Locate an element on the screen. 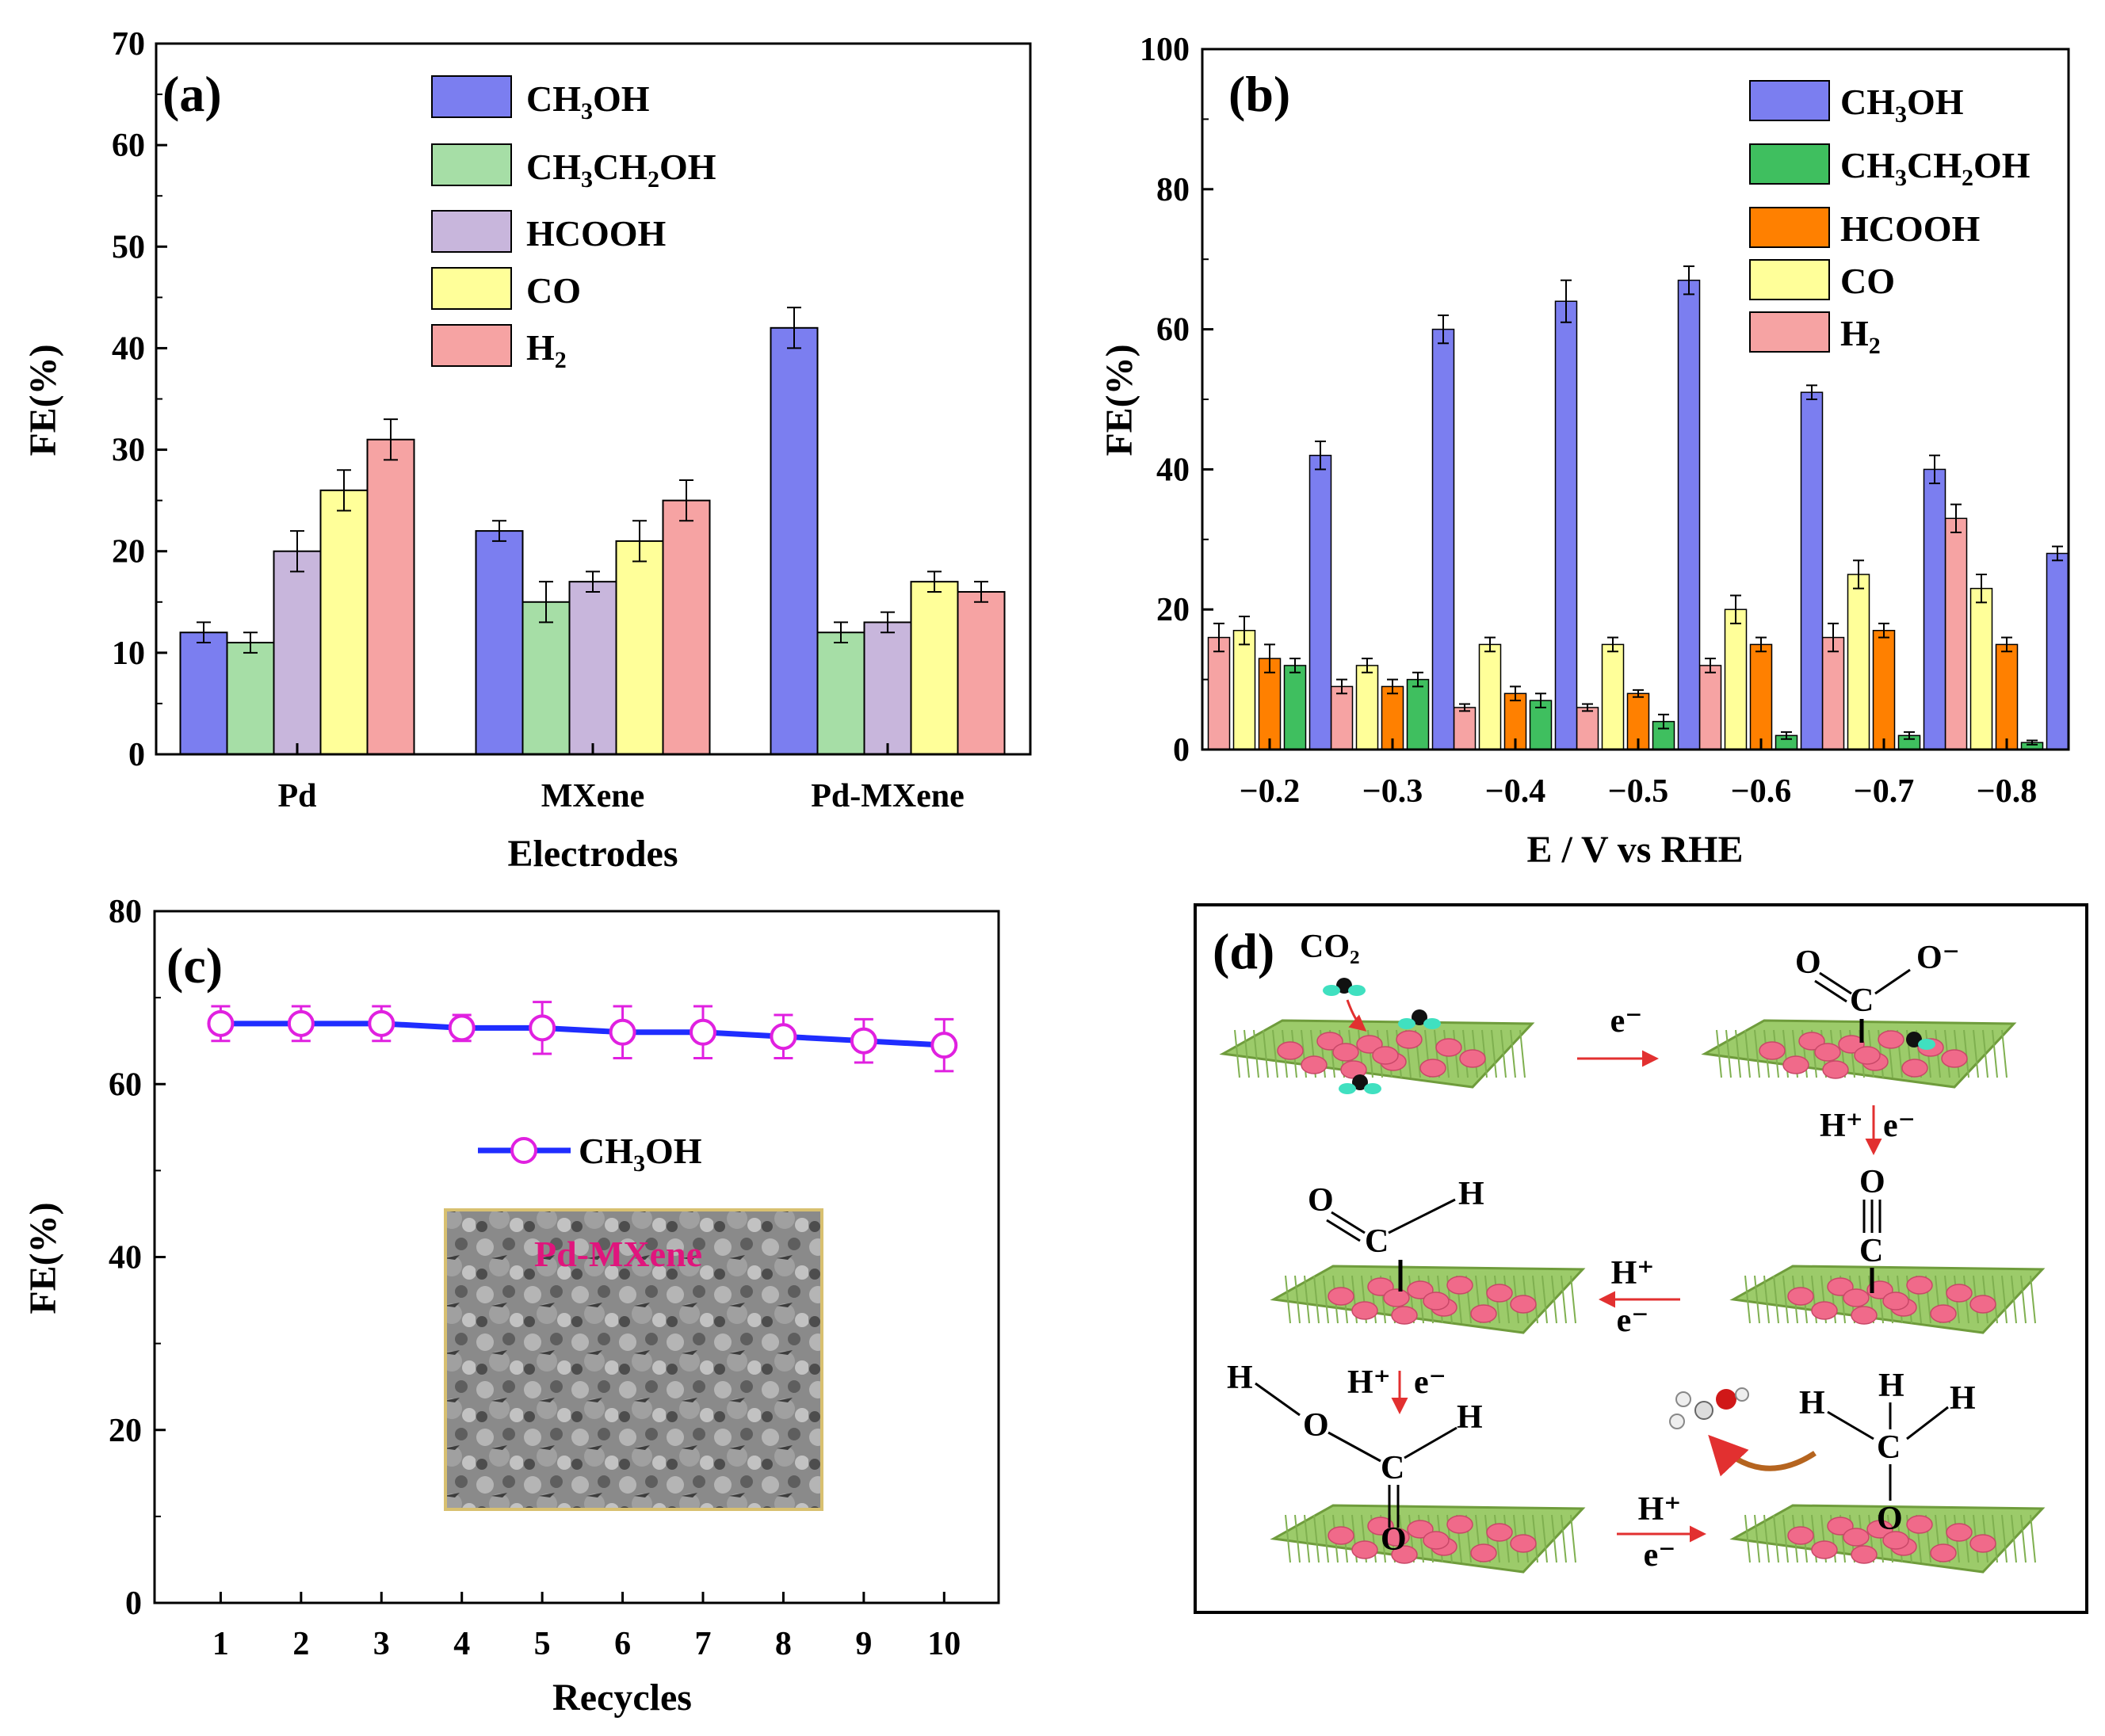  error-bar-HCOOH-−0.2 is located at coordinates (1269, 658).